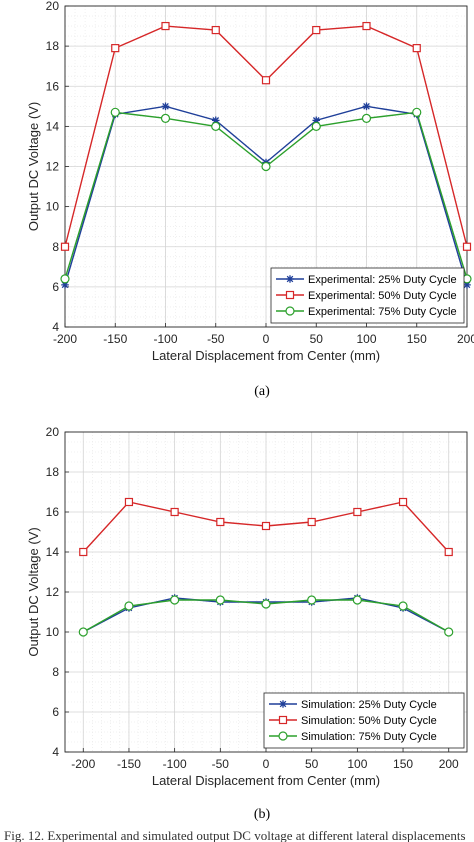  What do you see at coordinates (382, 296) in the screenshot?
I see `legend-label: Experimental: 50% Duty Cycle` at bounding box center [382, 296].